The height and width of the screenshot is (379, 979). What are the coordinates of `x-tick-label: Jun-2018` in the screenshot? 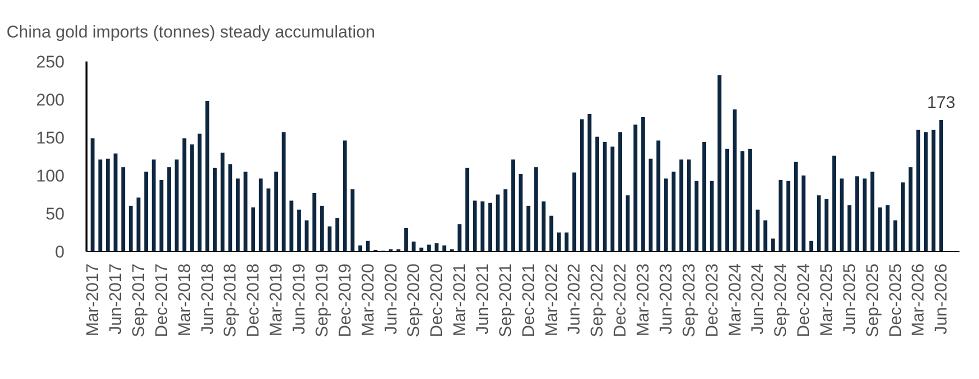 It's located at (207, 299).